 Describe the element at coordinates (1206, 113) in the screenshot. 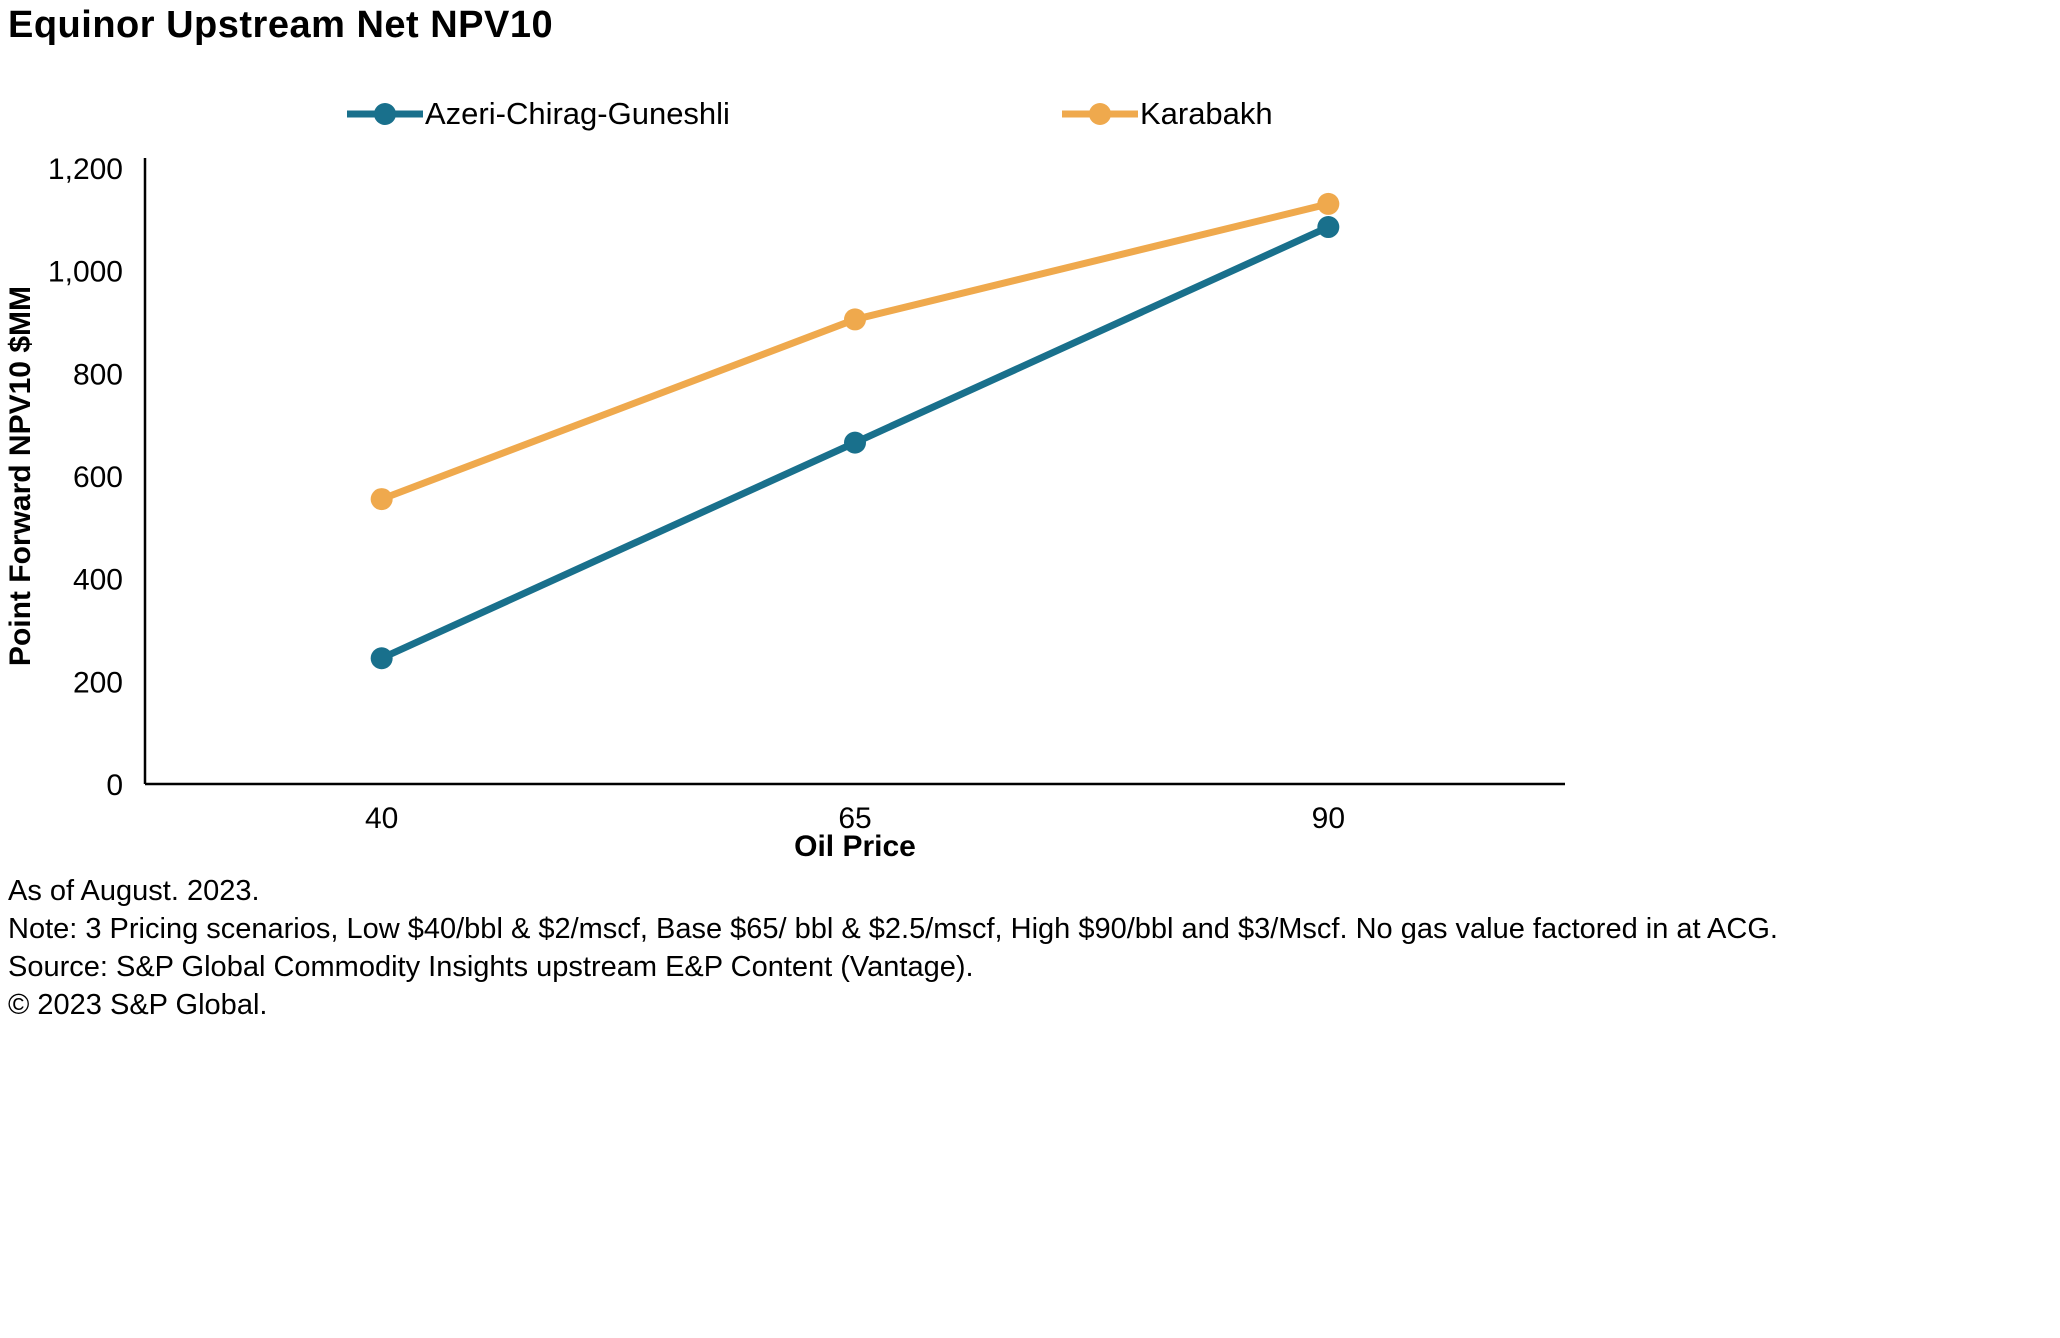

I see `legend-label: Karabakh` at that location.